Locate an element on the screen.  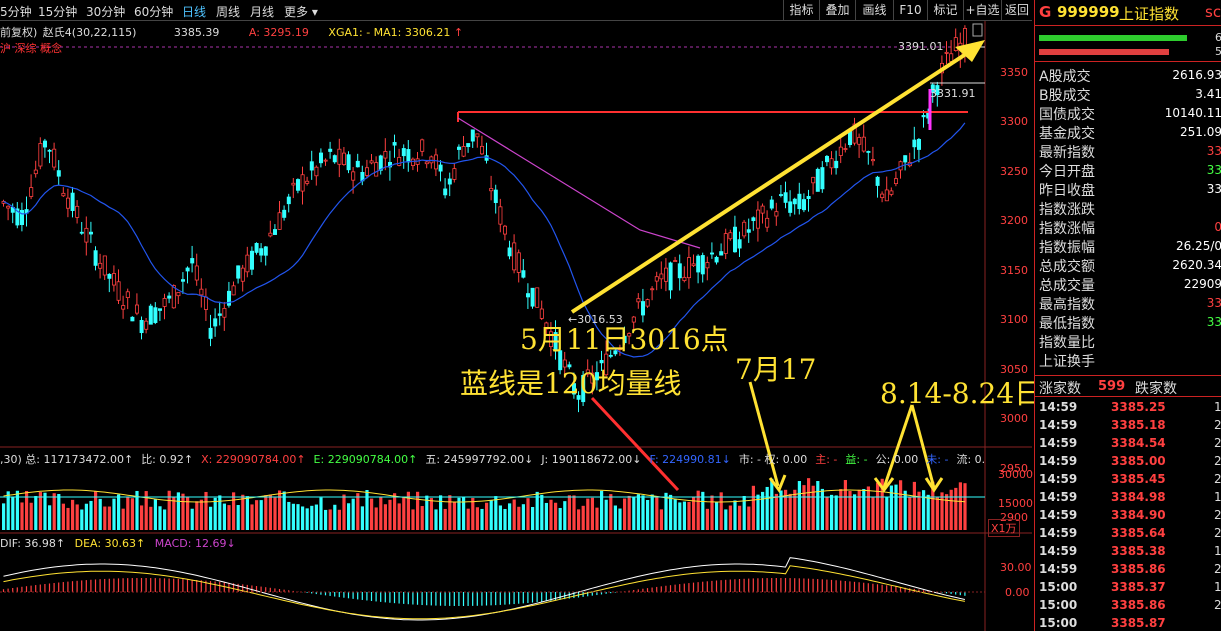
period-5min: 5分钟 is located at coordinates (16, 12).